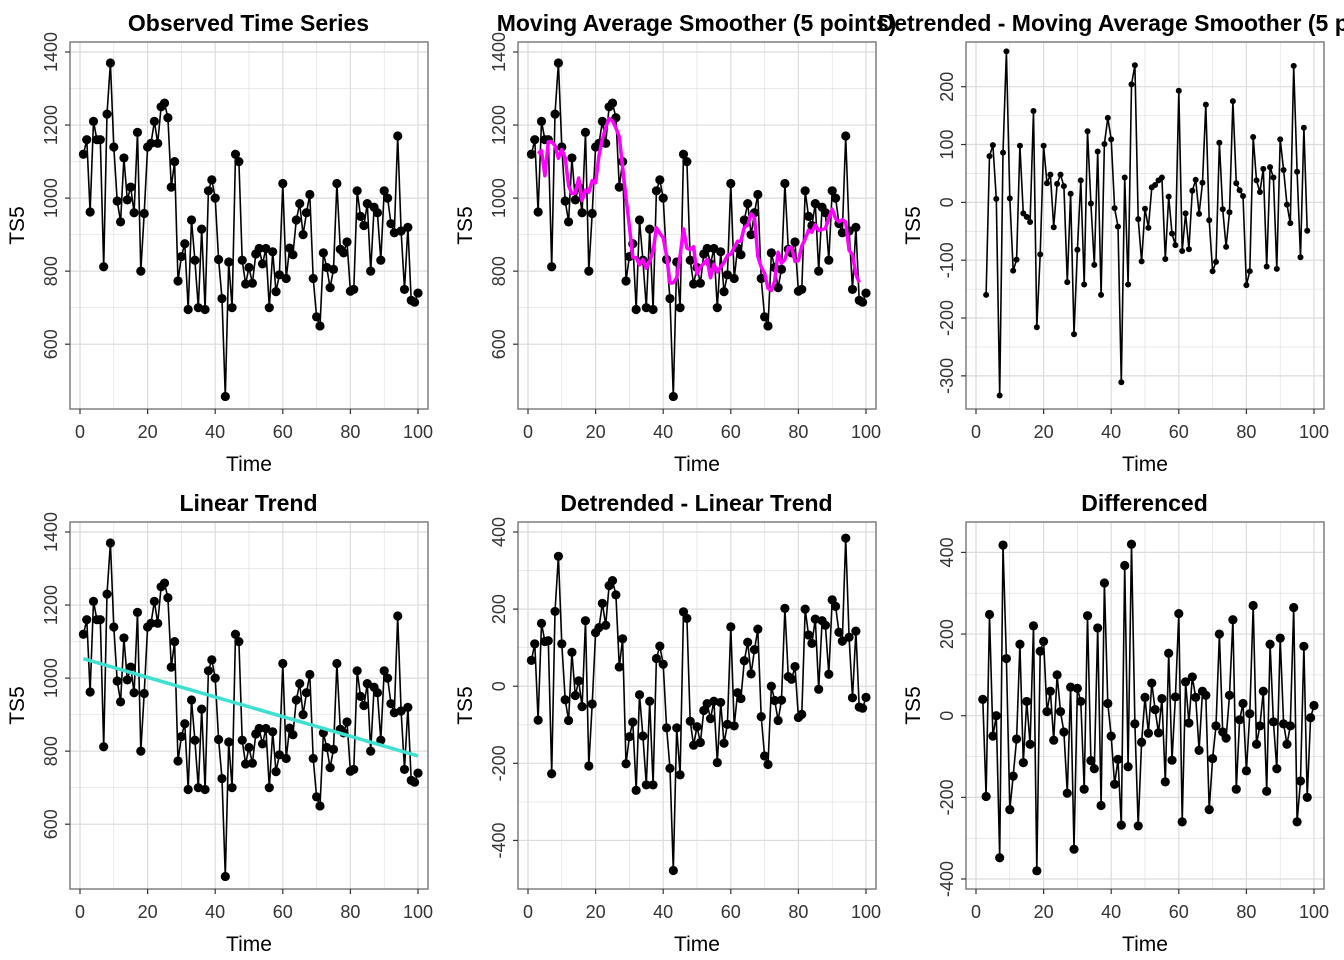 This screenshot has width=1344, height=960. Describe the element at coordinates (418, 912) in the screenshot. I see `x-tick-label: 100` at that location.